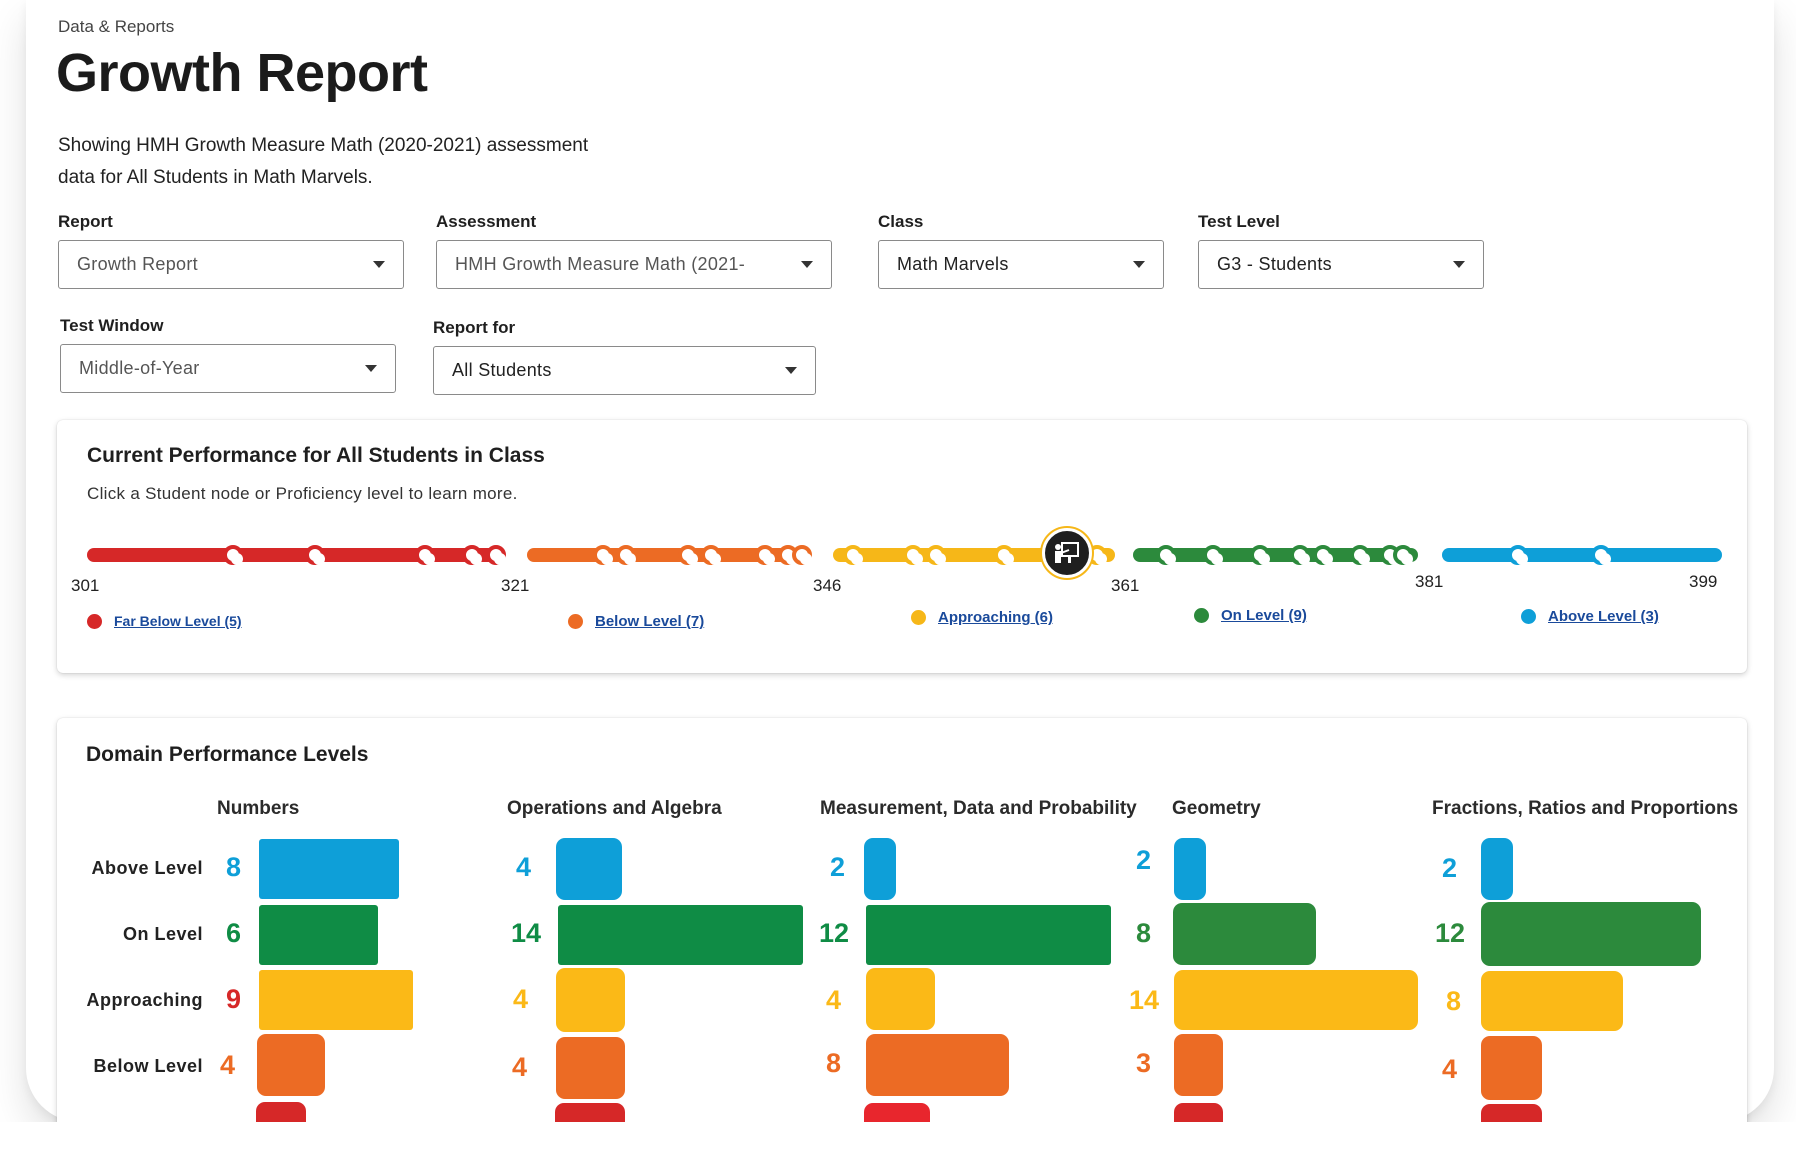 This screenshot has height=1174, width=1796. Describe the element at coordinates (147, 868) in the screenshot. I see `row-label-above: Above Level` at that location.